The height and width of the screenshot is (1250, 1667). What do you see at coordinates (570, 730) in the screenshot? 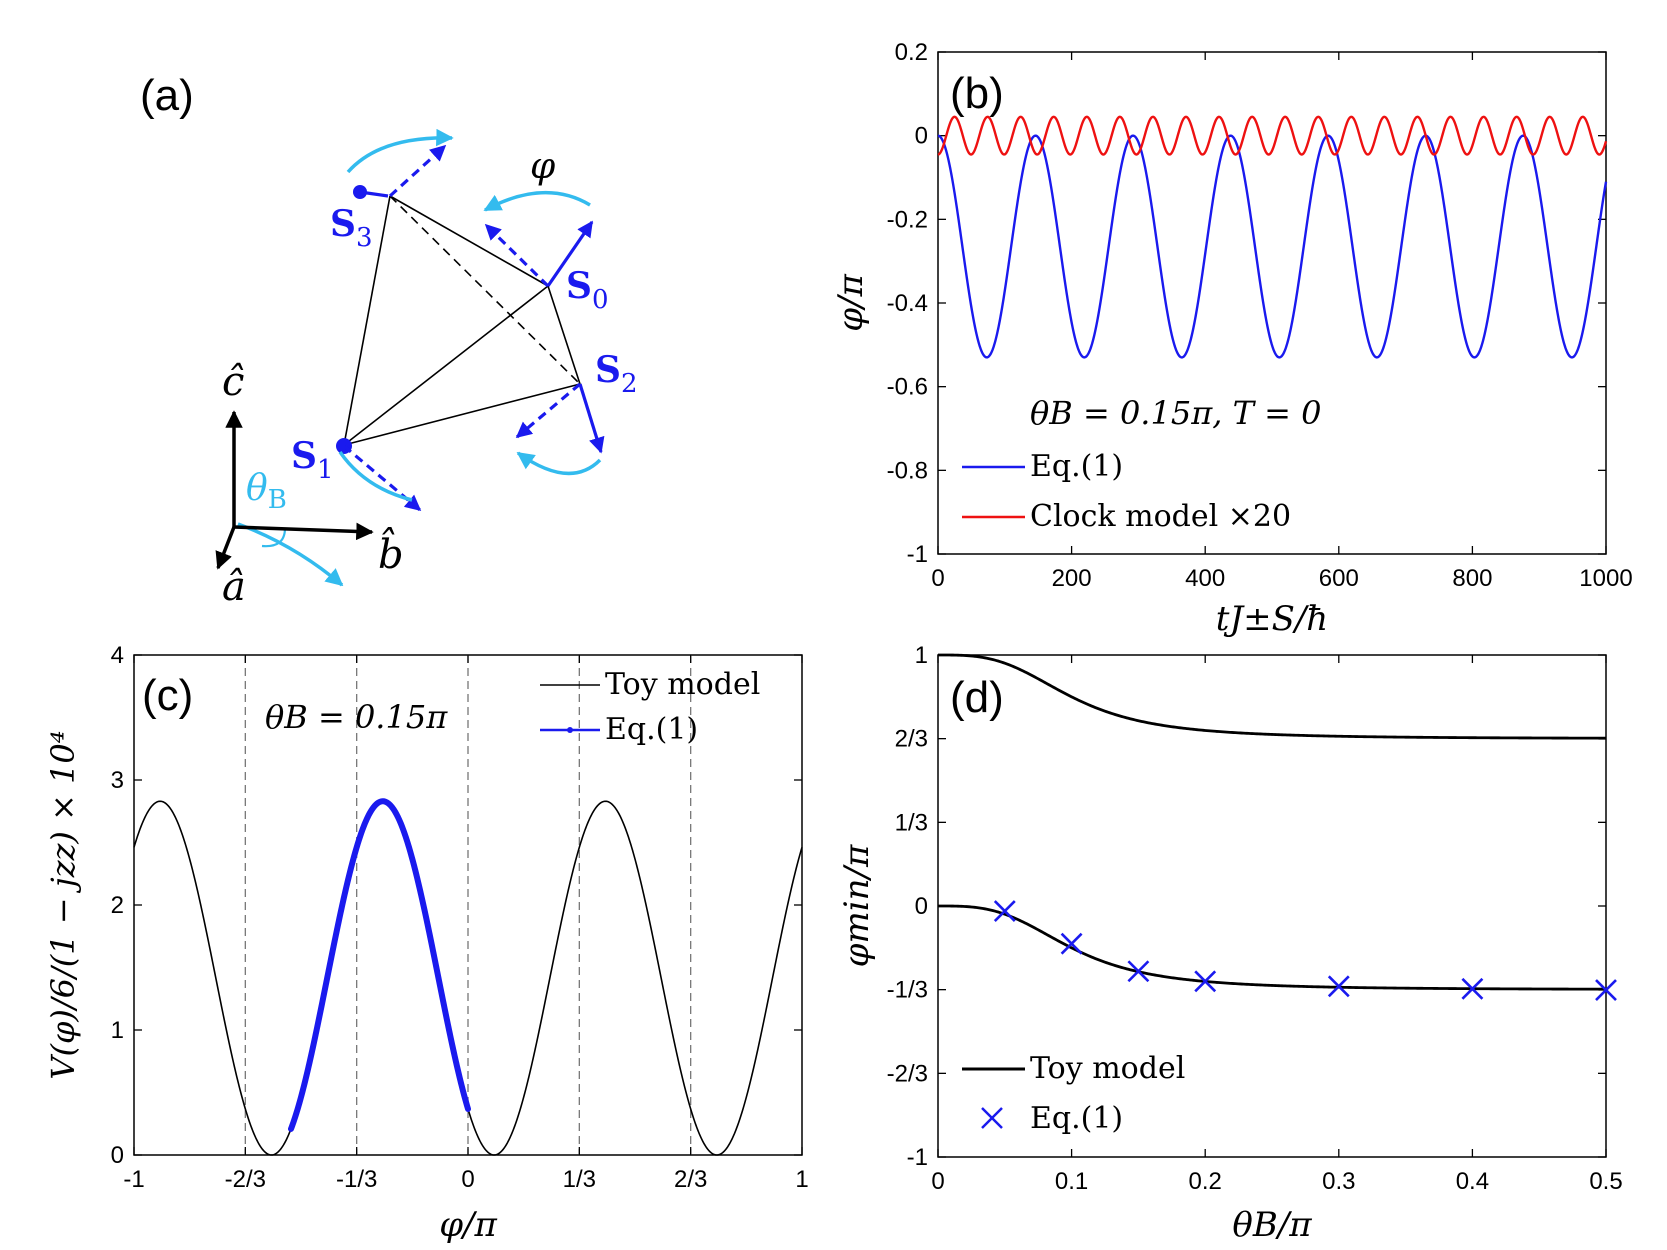
I see `legend-c-eq1-marker` at bounding box center [570, 730].